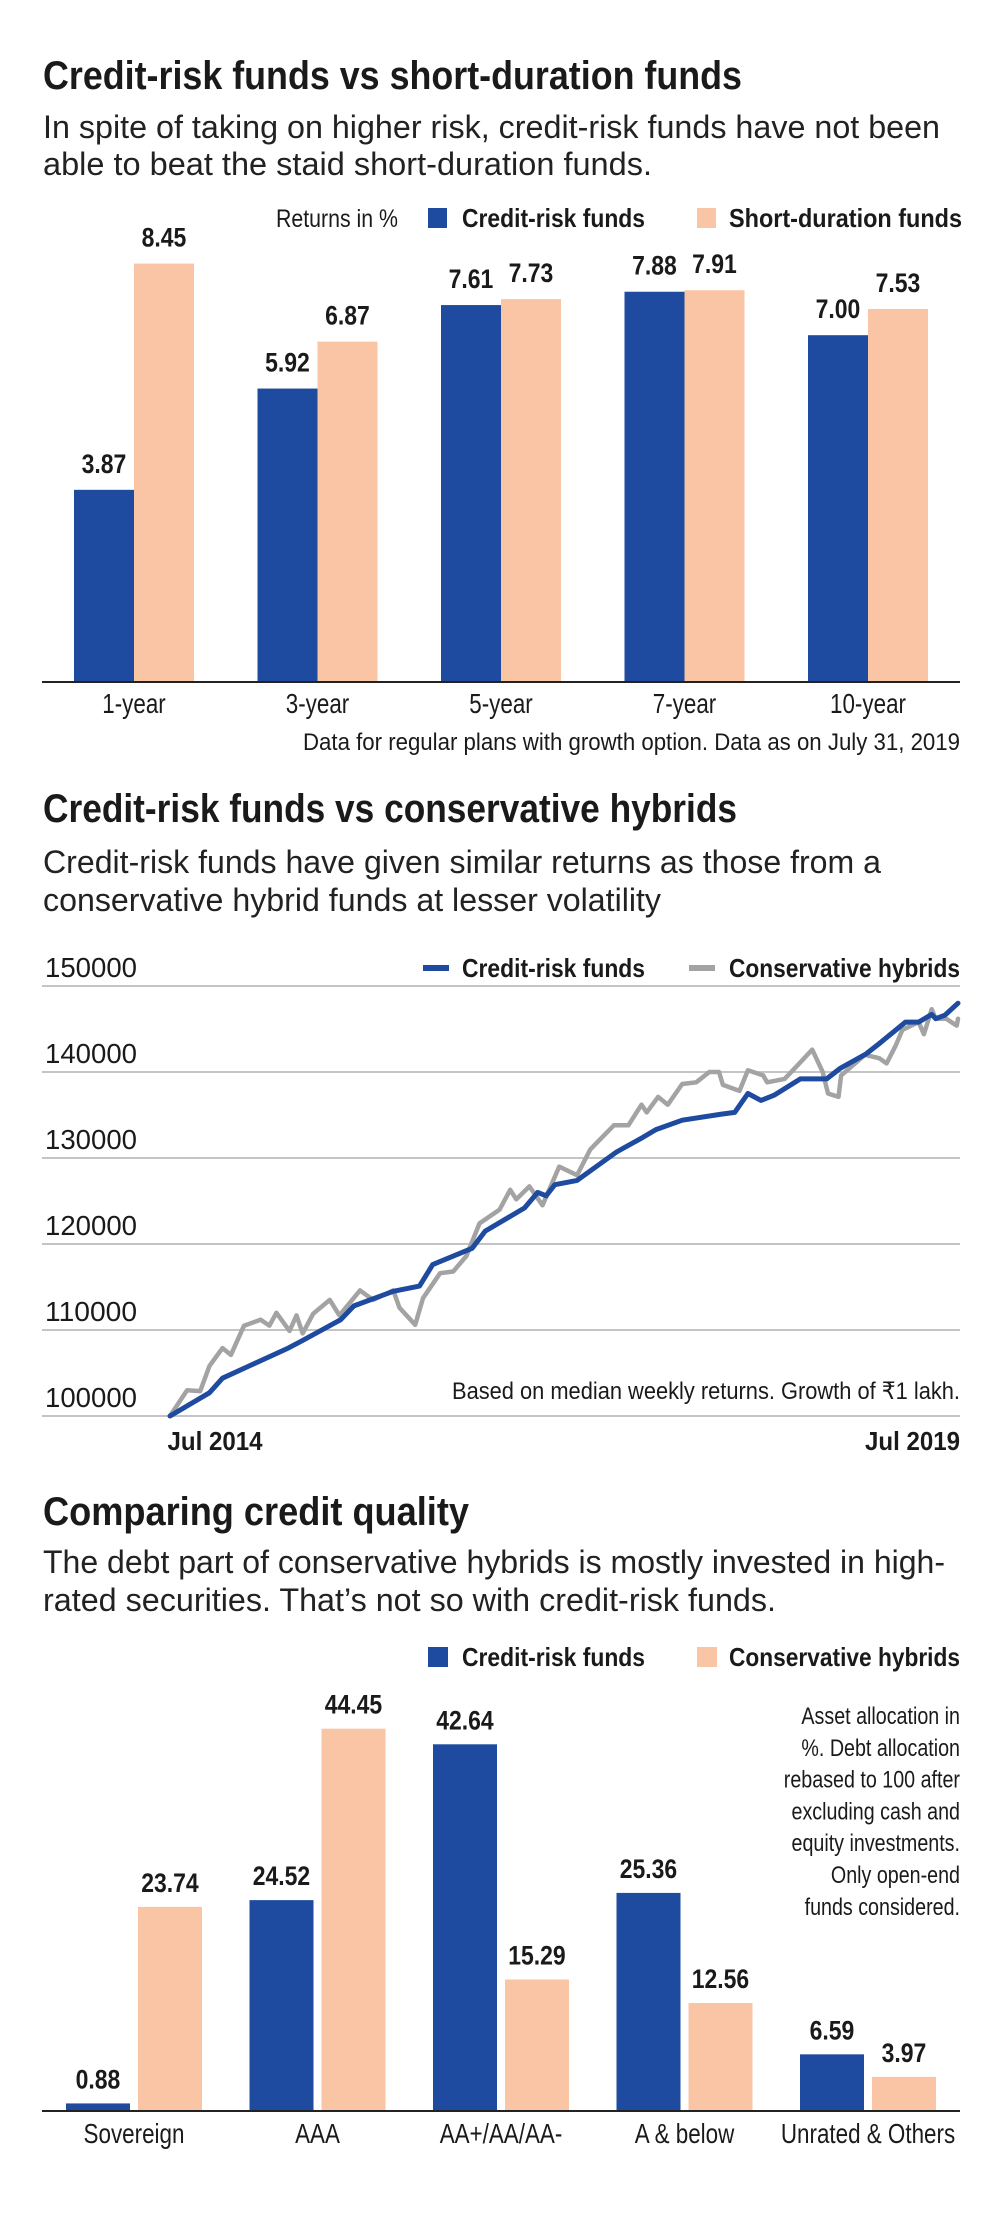  Describe the element at coordinates (337, 219) in the screenshot. I see `unit-label: Returns in %` at that location.